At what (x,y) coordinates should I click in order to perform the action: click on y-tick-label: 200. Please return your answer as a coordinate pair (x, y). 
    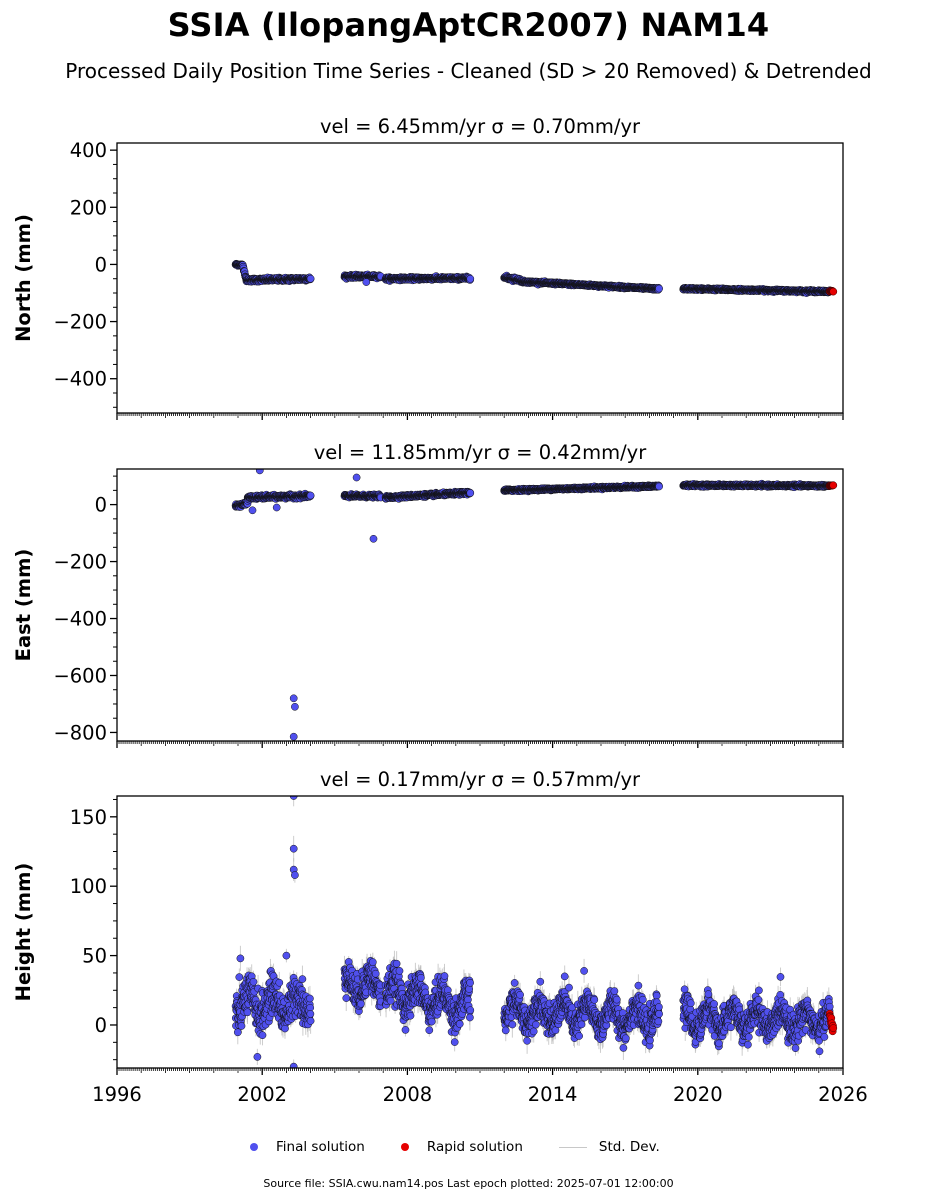
    Looking at the image, I should click on (88, 207).